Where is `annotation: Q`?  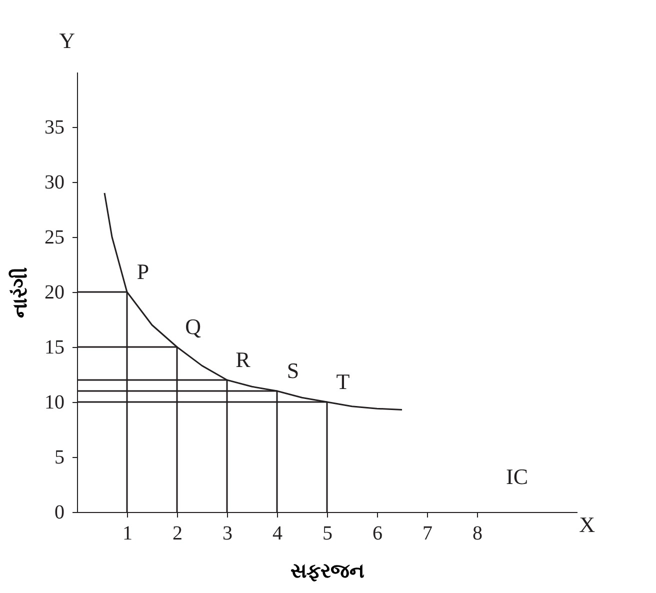 annotation: Q is located at coordinates (193, 326).